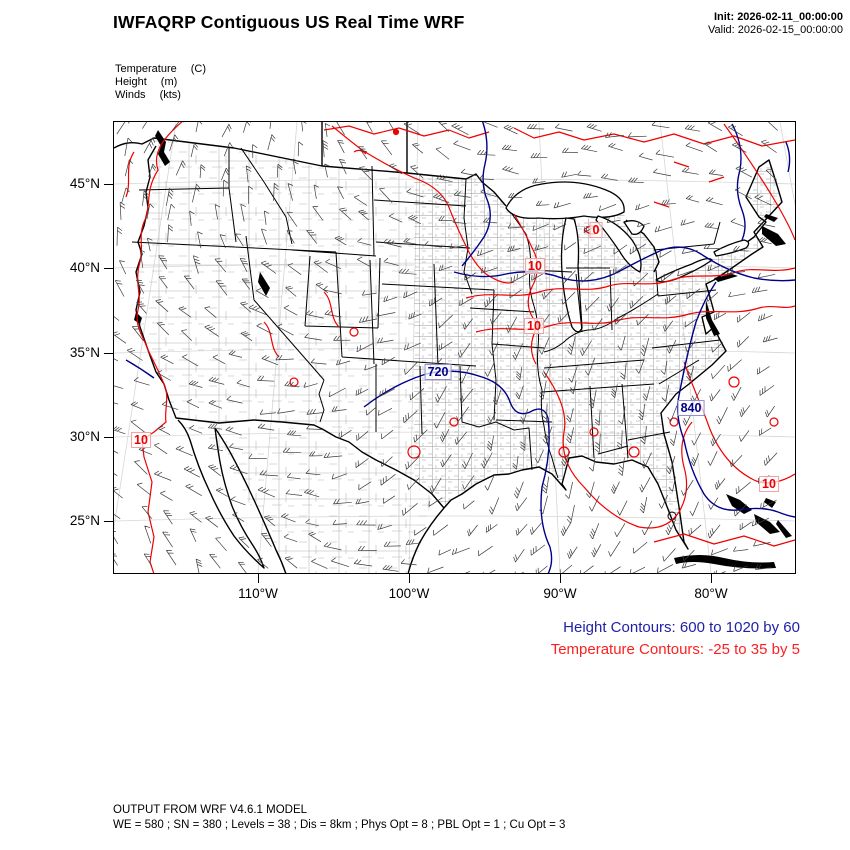  I want to click on plotted-fields-list: Temperature (C) Height (m) Winds (kts), so click(160, 82).